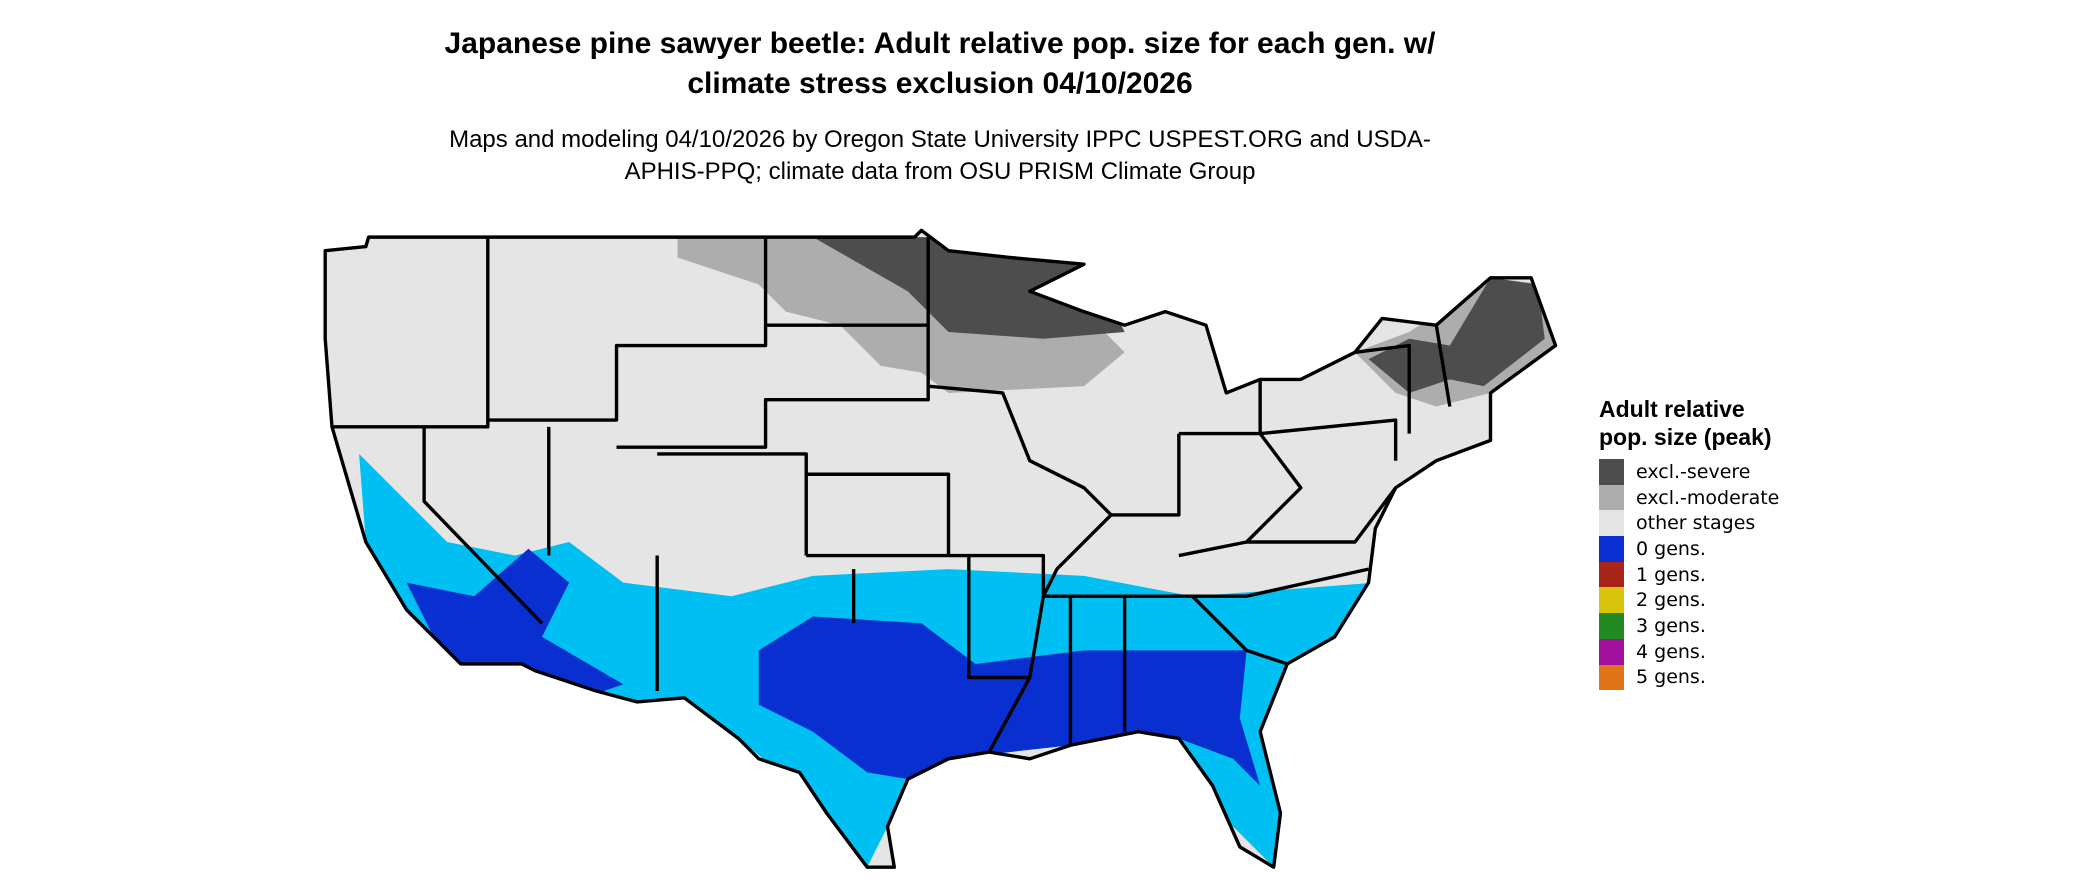 The width and height of the screenshot is (2100, 892). What do you see at coordinates (1671, 600) in the screenshot?
I see `legend-label: 2 gens.` at bounding box center [1671, 600].